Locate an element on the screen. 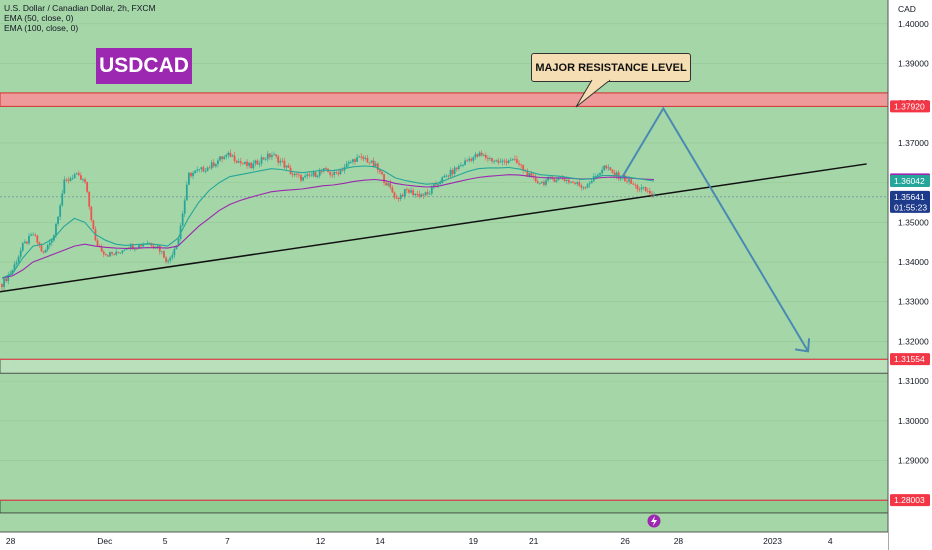 The width and height of the screenshot is (932, 550). ema50-line is located at coordinates (328, 222).